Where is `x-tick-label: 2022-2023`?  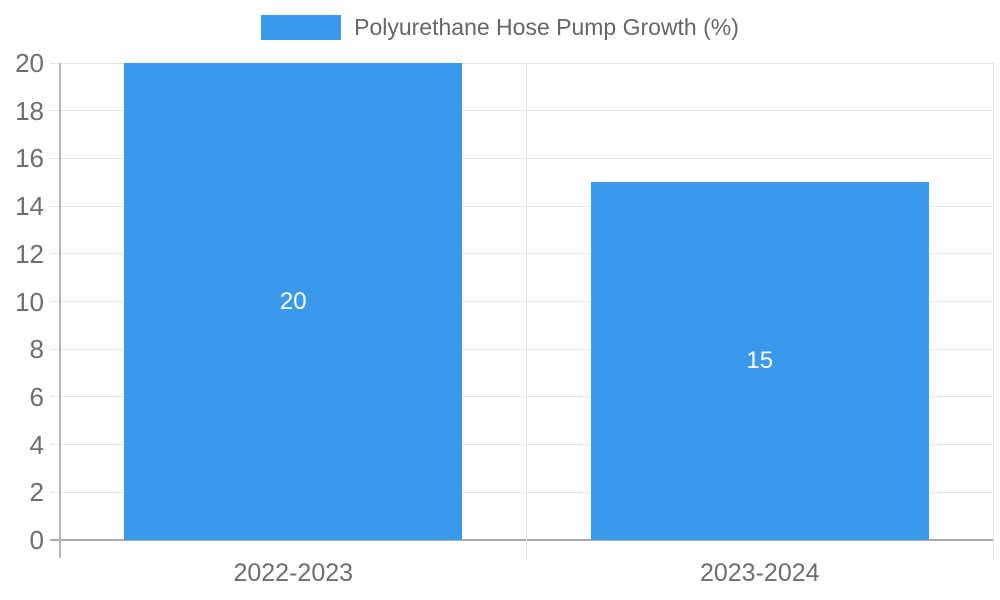 x-tick-label: 2022-2023 is located at coordinates (293, 573).